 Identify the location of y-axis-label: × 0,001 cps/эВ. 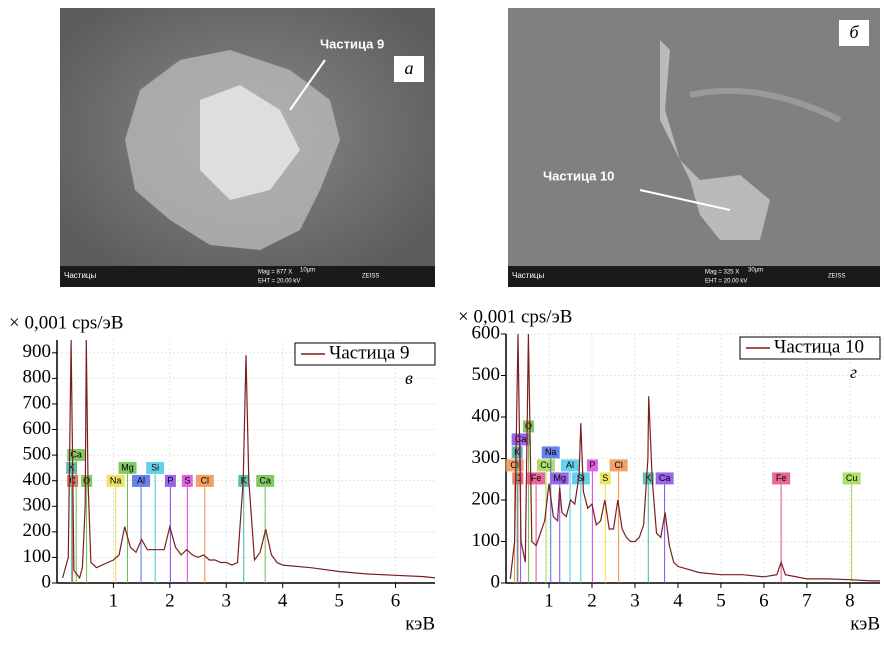
(515, 316).